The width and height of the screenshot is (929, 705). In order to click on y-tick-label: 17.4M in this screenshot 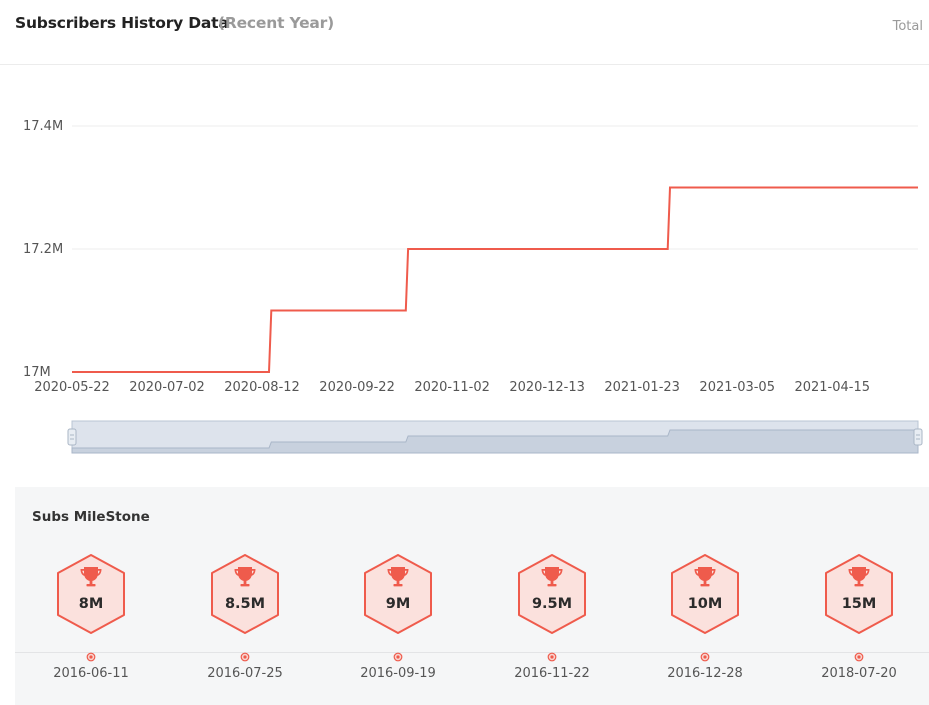, I will do `click(43, 126)`.